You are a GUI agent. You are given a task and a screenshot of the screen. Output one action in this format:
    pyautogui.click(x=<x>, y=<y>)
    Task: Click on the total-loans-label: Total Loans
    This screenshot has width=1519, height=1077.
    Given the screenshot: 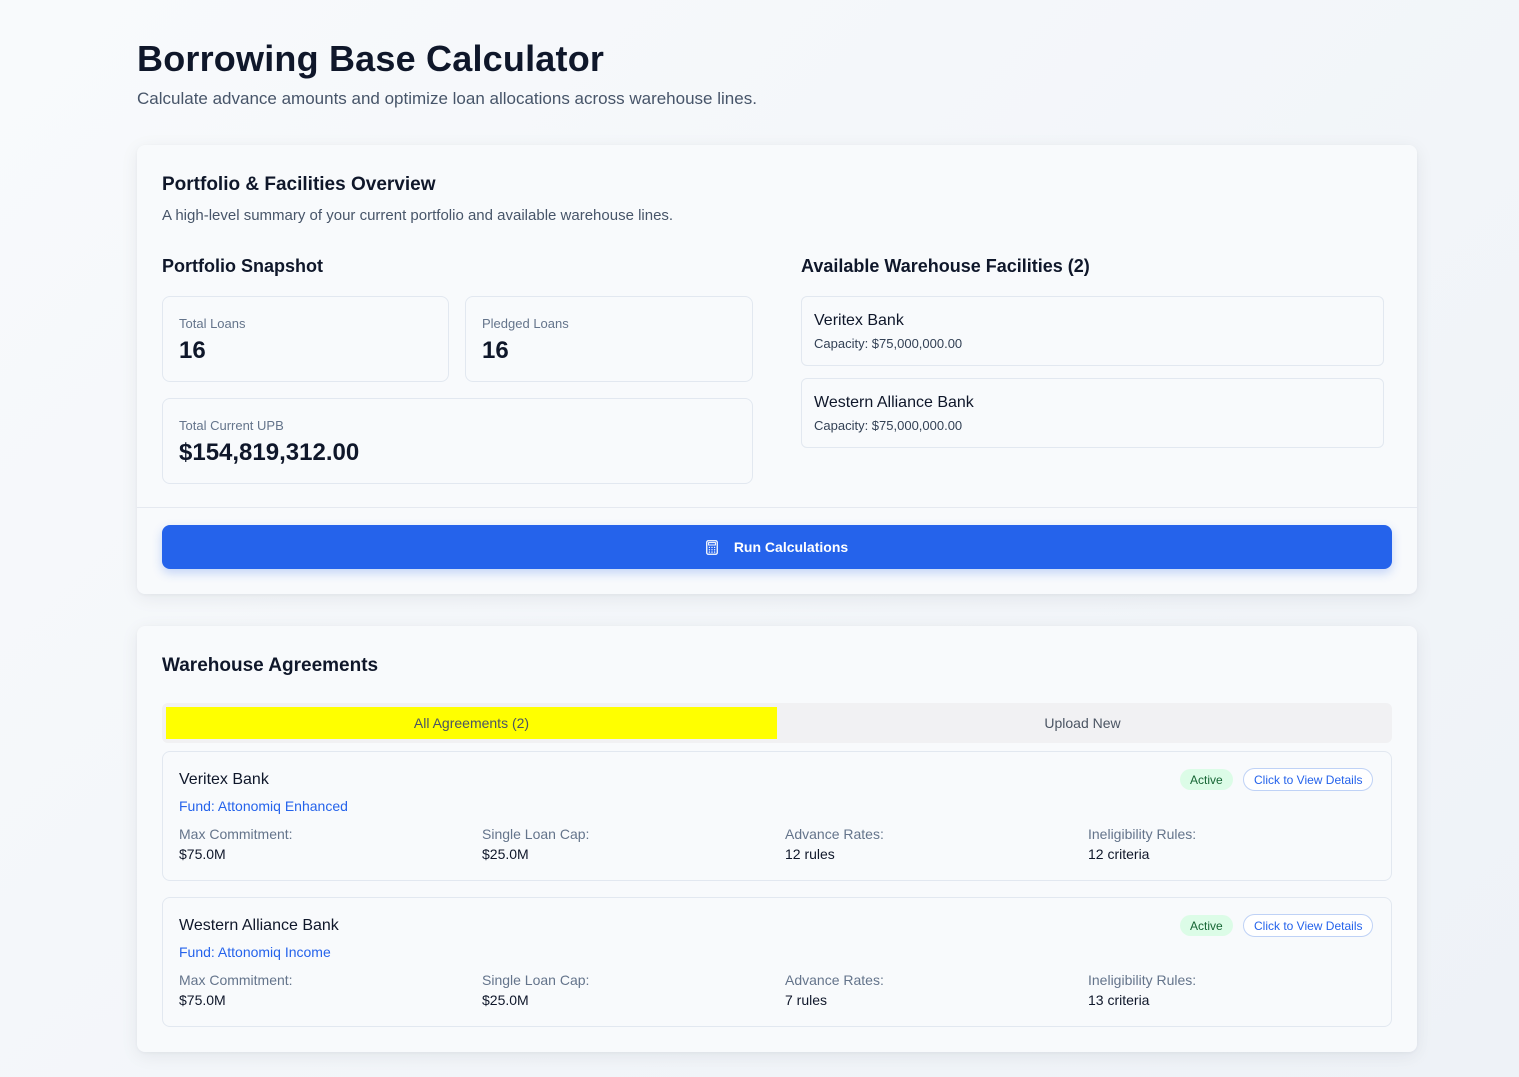 What is the action you would take?
    pyautogui.click(x=212, y=323)
    